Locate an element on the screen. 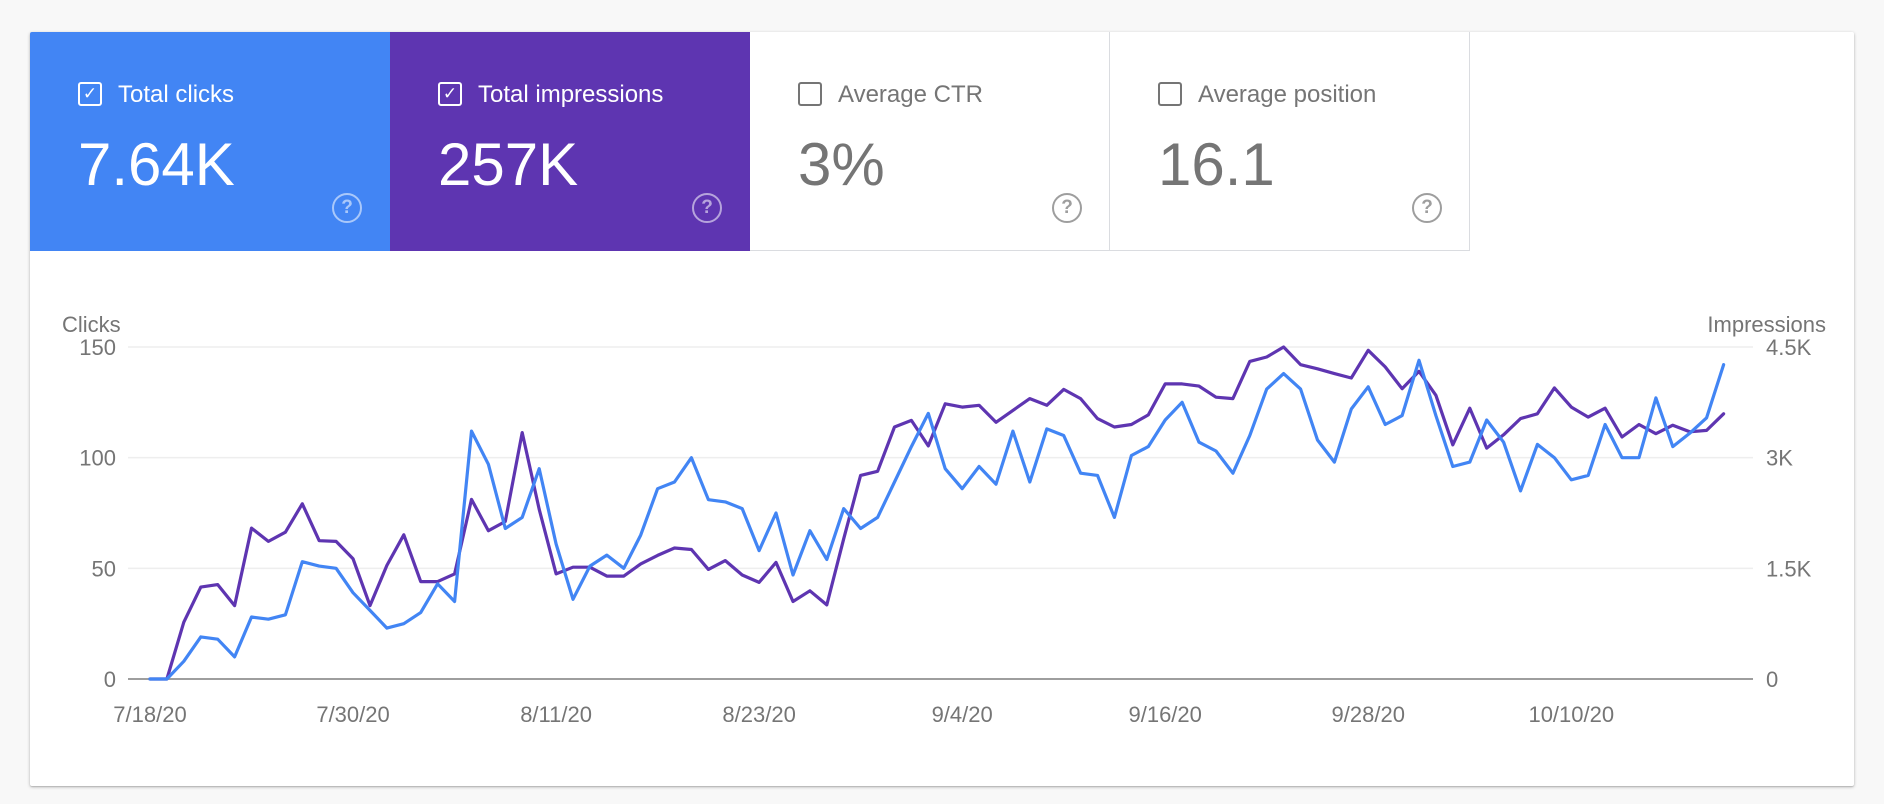  x-tick-label: 9/4/20 is located at coordinates (962, 714).